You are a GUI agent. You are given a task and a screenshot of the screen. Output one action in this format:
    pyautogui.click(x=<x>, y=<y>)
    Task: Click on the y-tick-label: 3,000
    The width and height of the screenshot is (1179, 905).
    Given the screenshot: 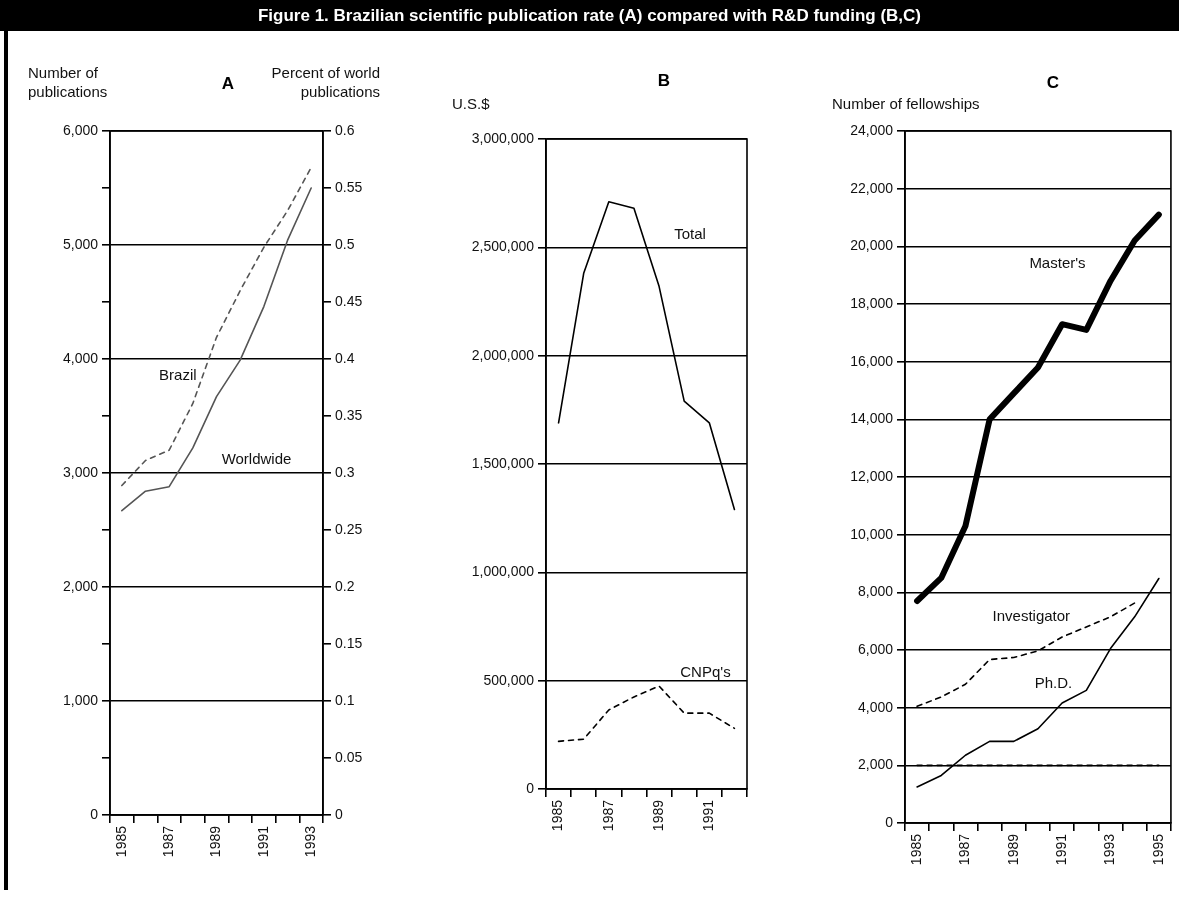 What is the action you would take?
    pyautogui.click(x=80, y=471)
    